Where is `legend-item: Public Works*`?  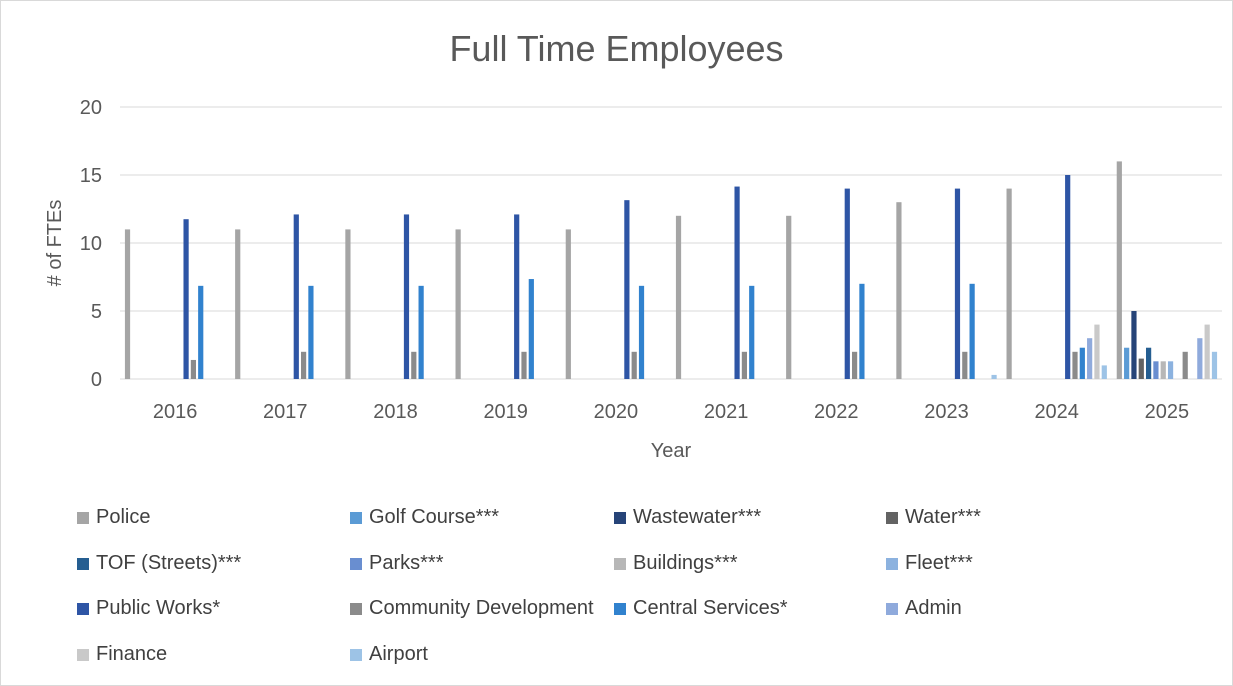 legend-item: Public Works* is located at coordinates (148, 608).